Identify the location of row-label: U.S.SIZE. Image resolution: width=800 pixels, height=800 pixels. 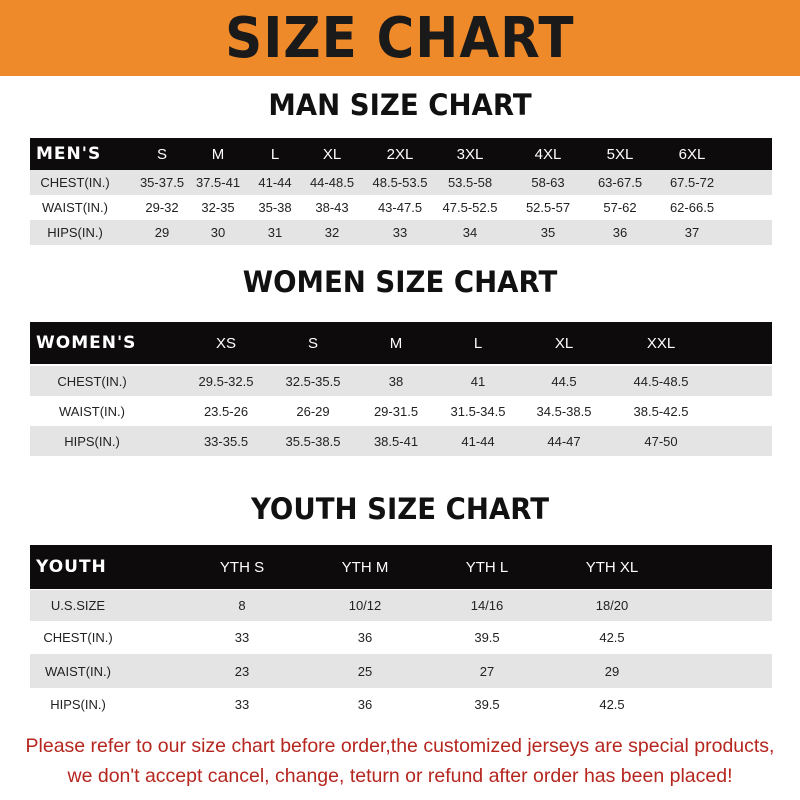
(78, 605).